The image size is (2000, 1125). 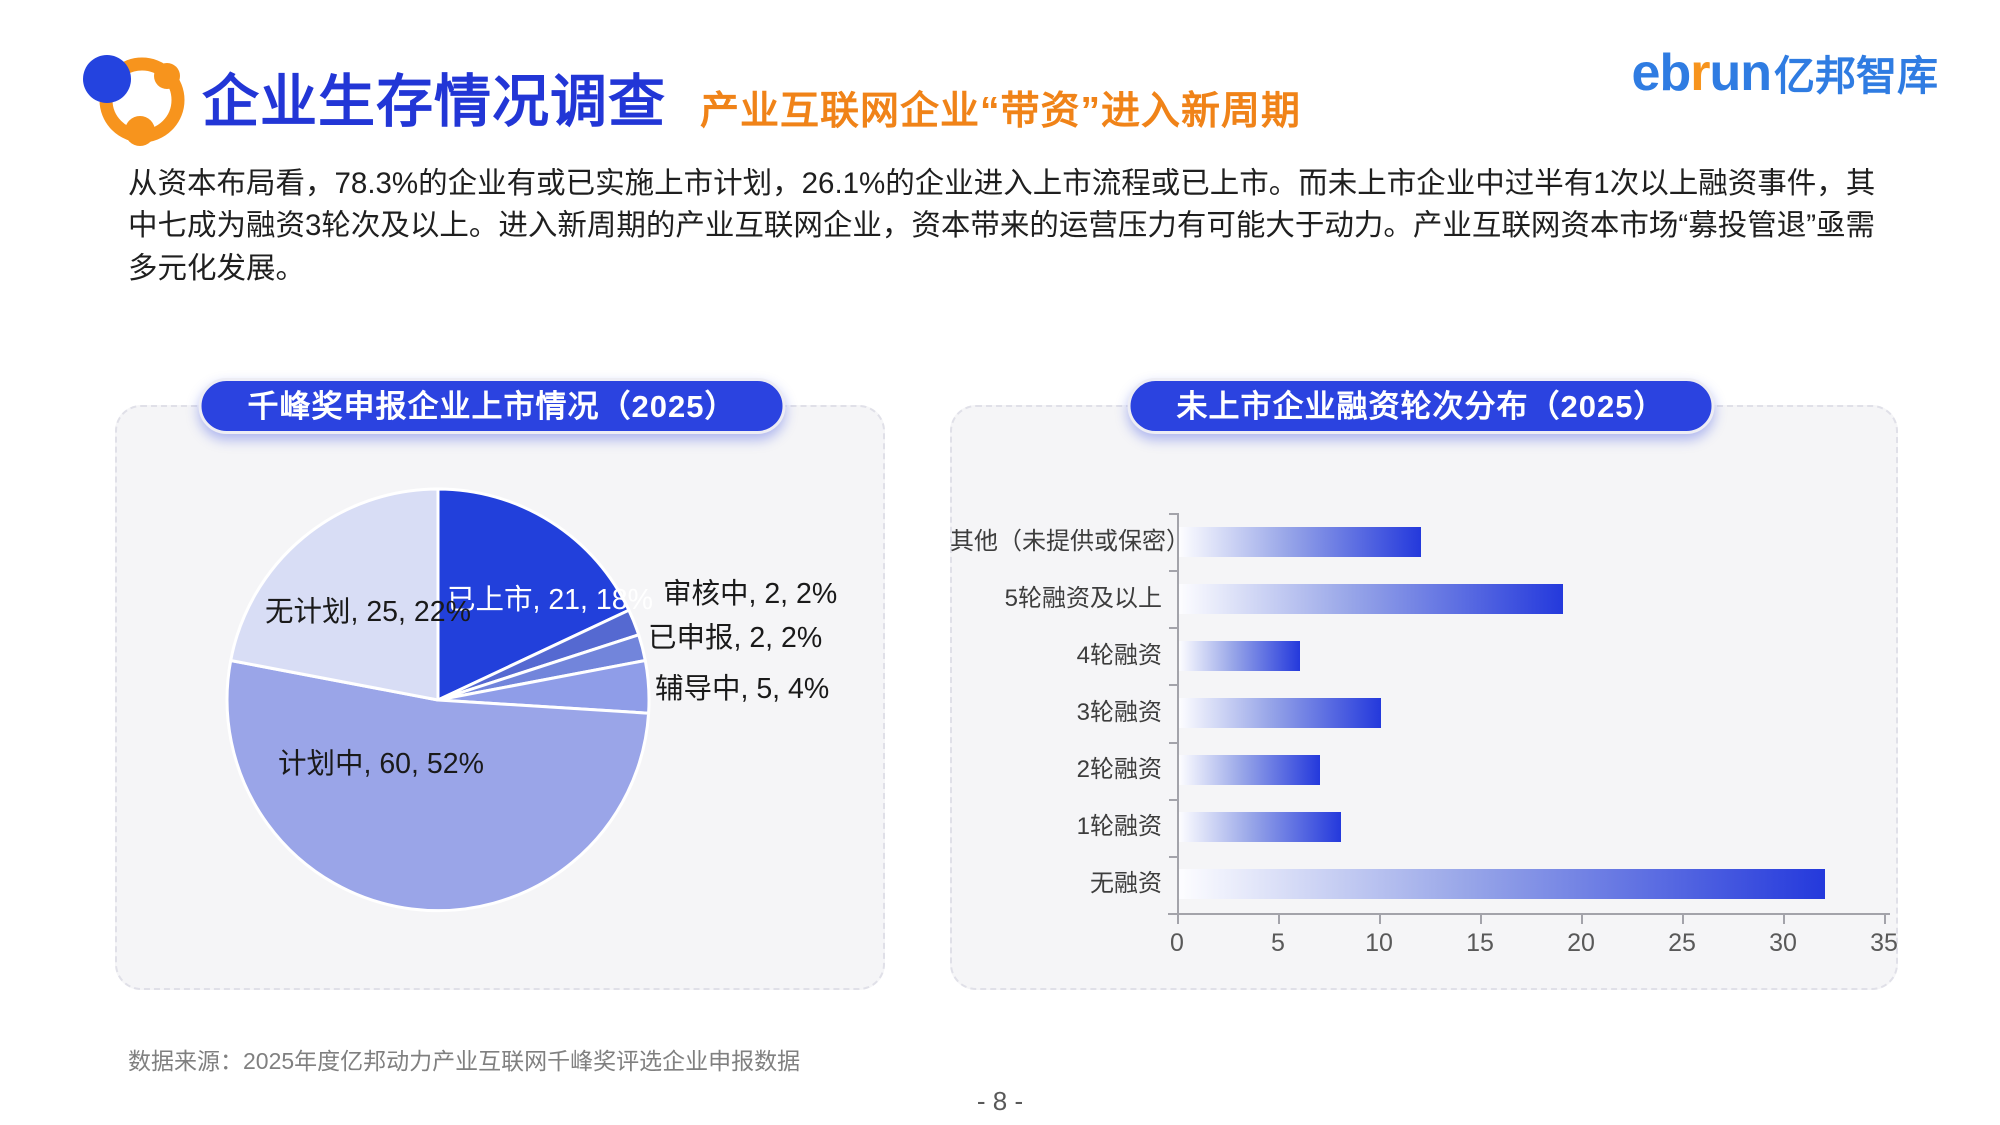 I want to click on brand-icon, so click(x=134, y=100).